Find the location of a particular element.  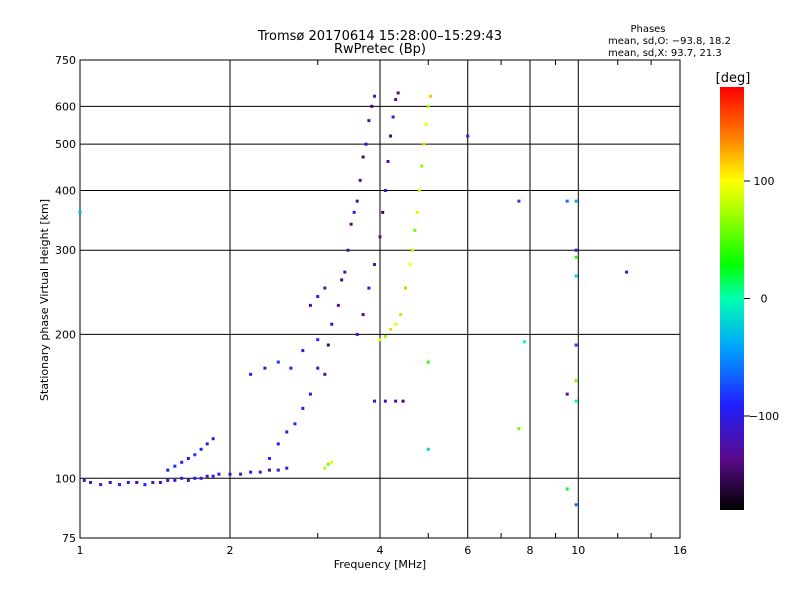

phase-info-o-mode: mean, sd,O: −93.8, 18.2 is located at coordinates (669, 41).